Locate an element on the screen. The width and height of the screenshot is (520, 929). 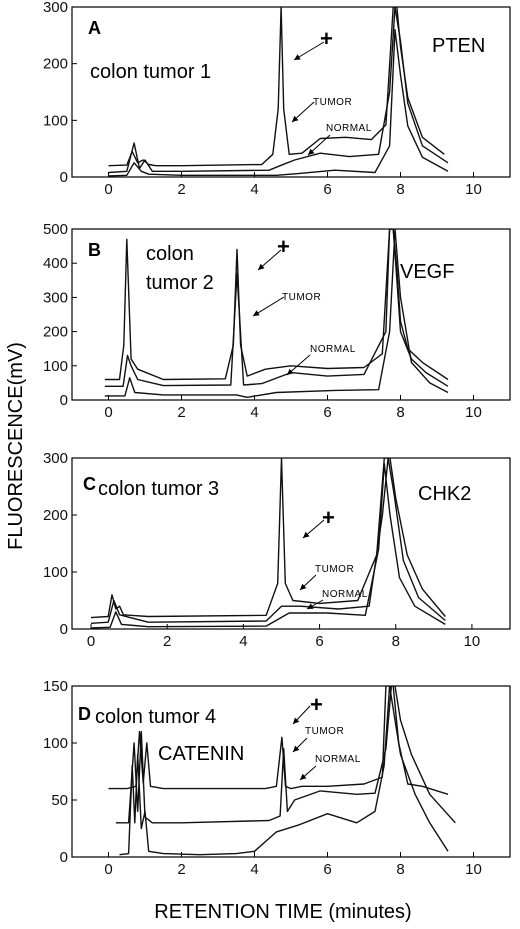
panel-title-line: tumor 2 is located at coordinates (180, 283).